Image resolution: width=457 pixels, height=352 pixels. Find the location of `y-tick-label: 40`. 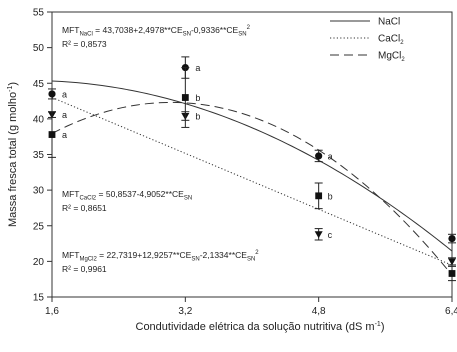

y-tick-label: 40 is located at coordinates (39, 119).